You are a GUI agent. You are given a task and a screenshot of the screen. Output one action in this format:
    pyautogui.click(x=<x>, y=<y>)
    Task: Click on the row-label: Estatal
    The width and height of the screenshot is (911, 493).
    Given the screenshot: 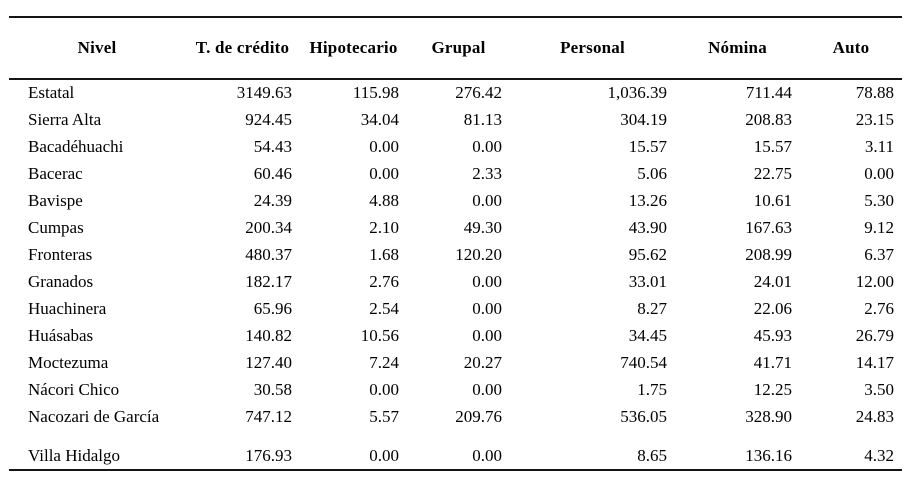 What is the action you would take?
    pyautogui.click(x=51, y=92)
    